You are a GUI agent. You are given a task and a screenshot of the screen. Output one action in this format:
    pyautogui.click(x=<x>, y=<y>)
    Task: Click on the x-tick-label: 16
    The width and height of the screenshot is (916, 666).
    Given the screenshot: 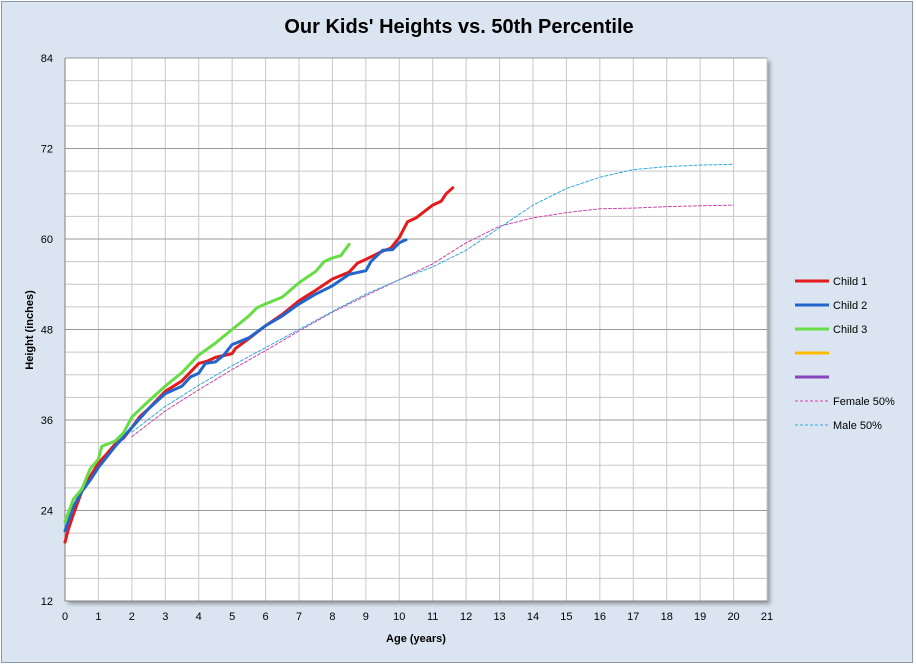 What is the action you would take?
    pyautogui.click(x=600, y=617)
    